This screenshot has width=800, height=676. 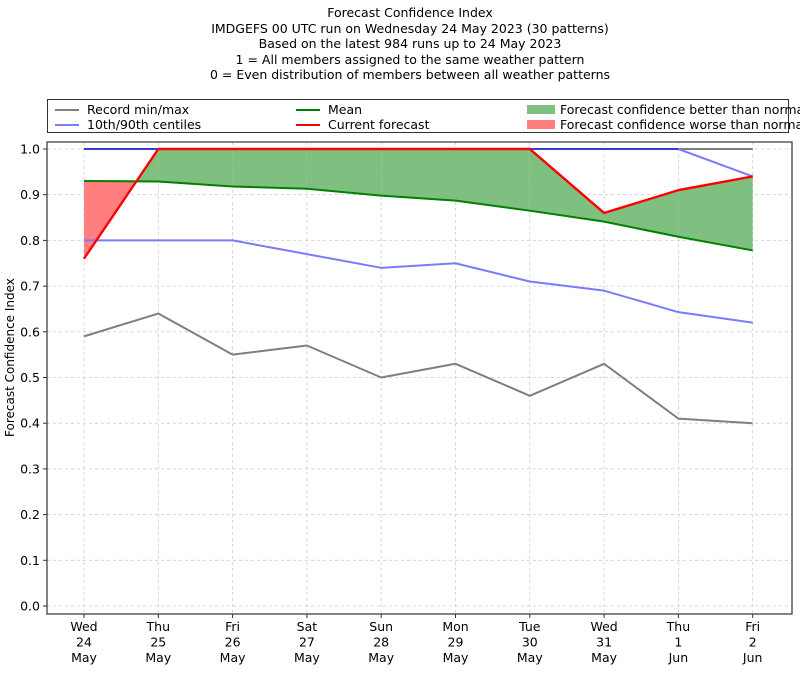 I want to click on x-tick-label: 2, so click(x=753, y=642).